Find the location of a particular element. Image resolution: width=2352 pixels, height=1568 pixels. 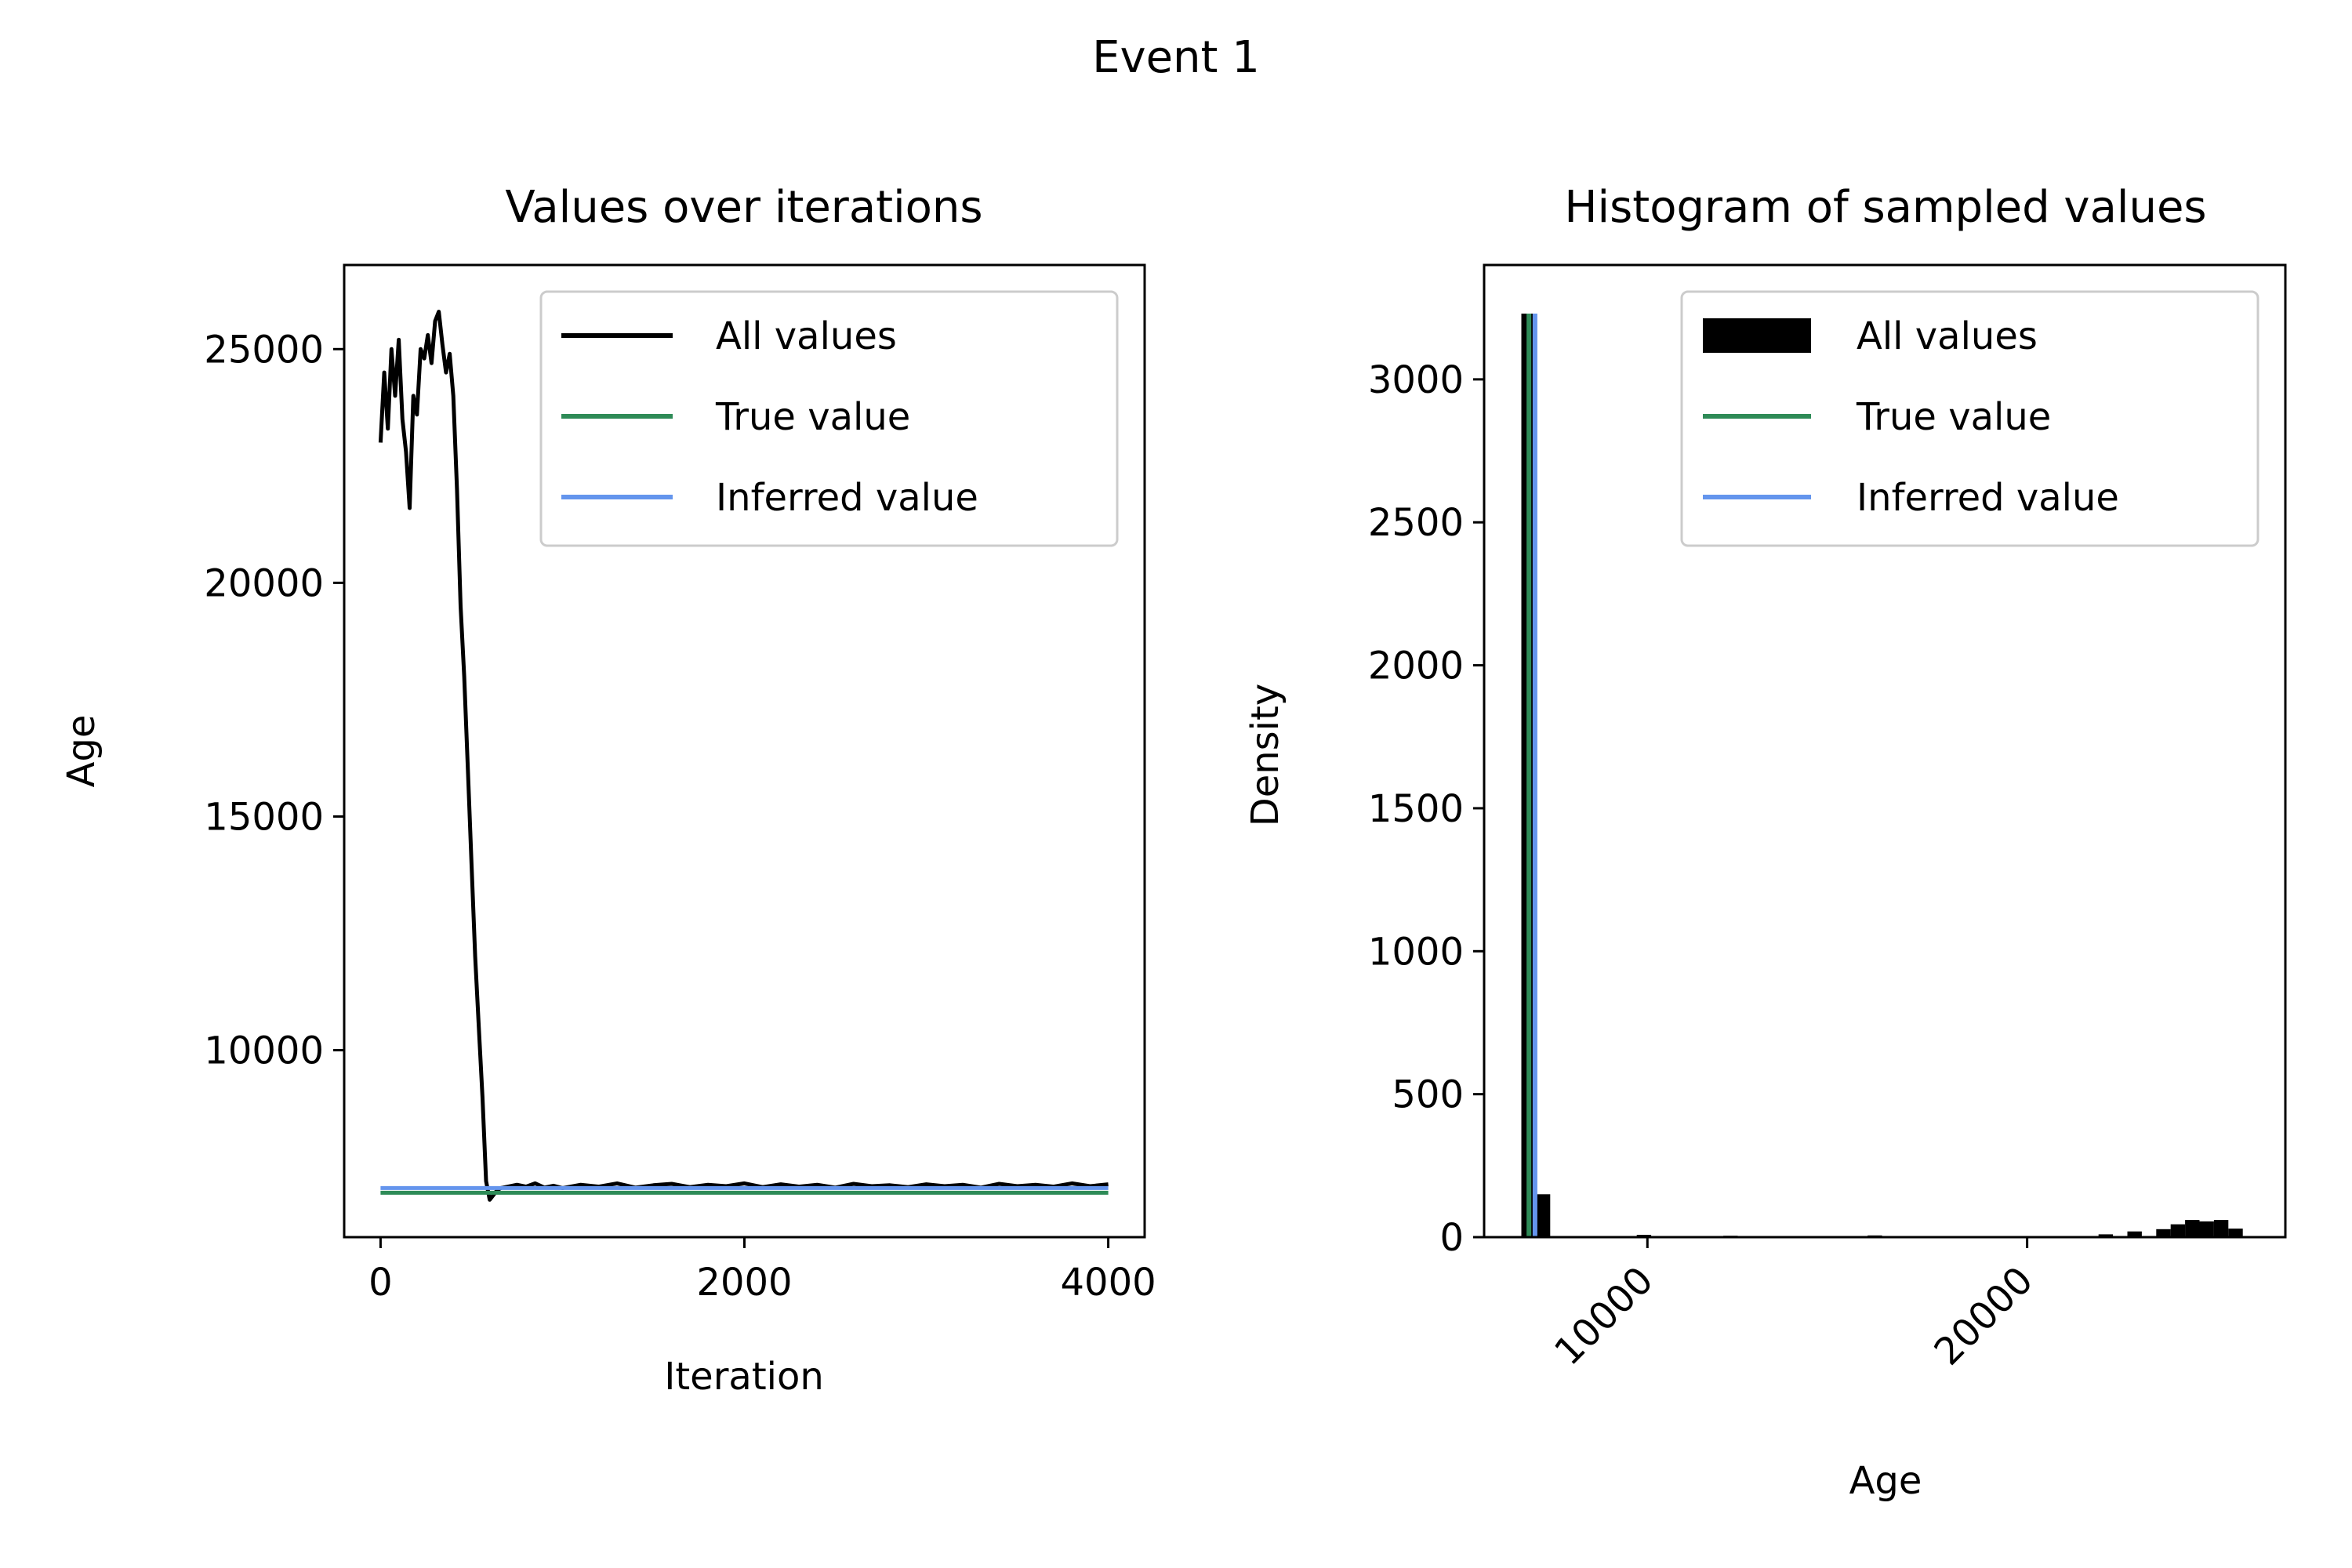

histogram-legend-box is located at coordinates (1969, 418).